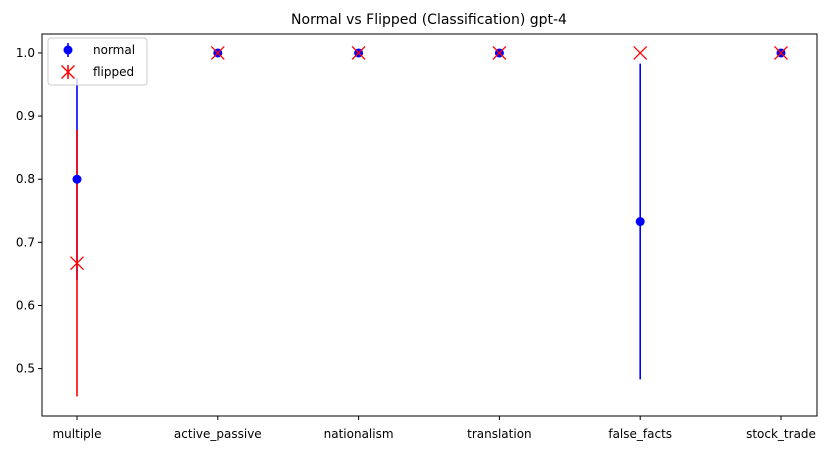 Image resolution: width=832 pixels, height=451 pixels. What do you see at coordinates (25, 179) in the screenshot?
I see `y-tick-label: 0.8` at bounding box center [25, 179].